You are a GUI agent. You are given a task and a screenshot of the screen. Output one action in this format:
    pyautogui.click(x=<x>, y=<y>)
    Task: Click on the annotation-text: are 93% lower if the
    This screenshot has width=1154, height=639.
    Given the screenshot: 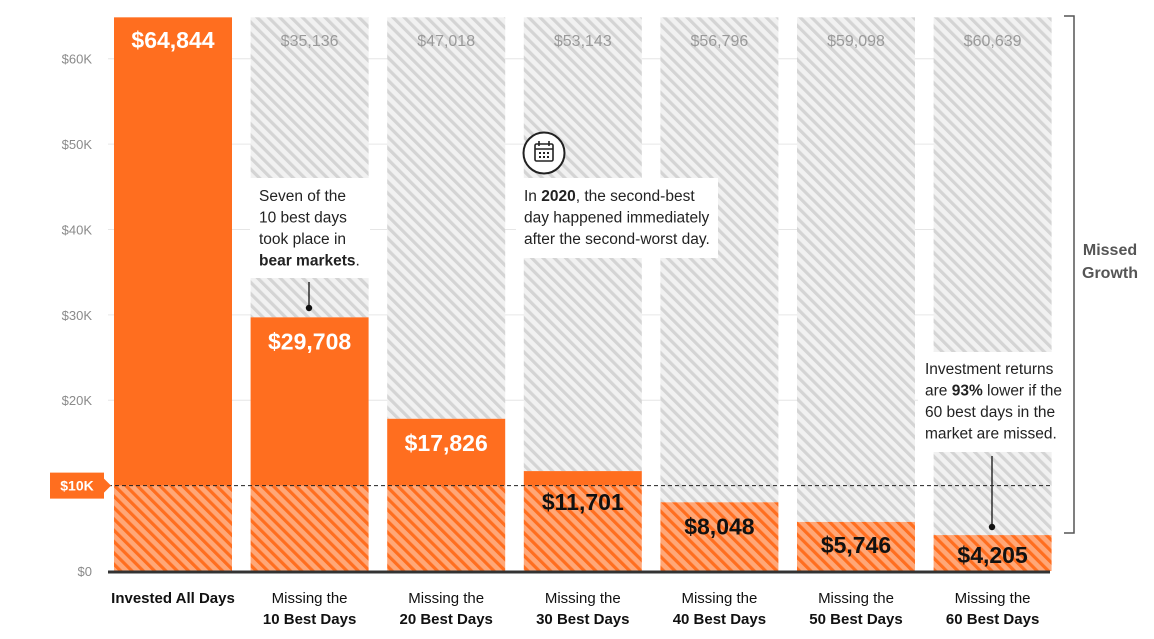 What is the action you would take?
    pyautogui.click(x=993, y=391)
    